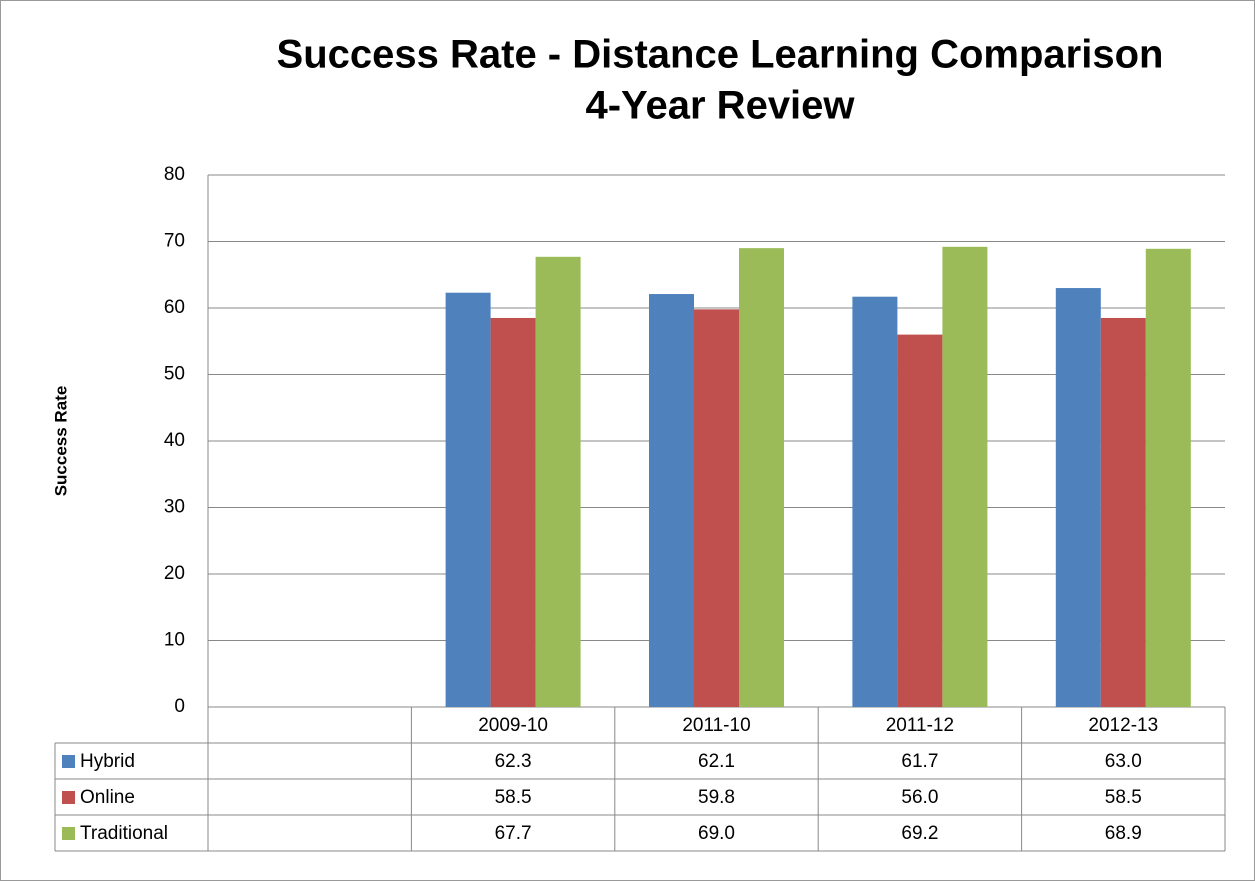  What do you see at coordinates (919, 761) in the screenshot?
I see `table-value: 61.7` at bounding box center [919, 761].